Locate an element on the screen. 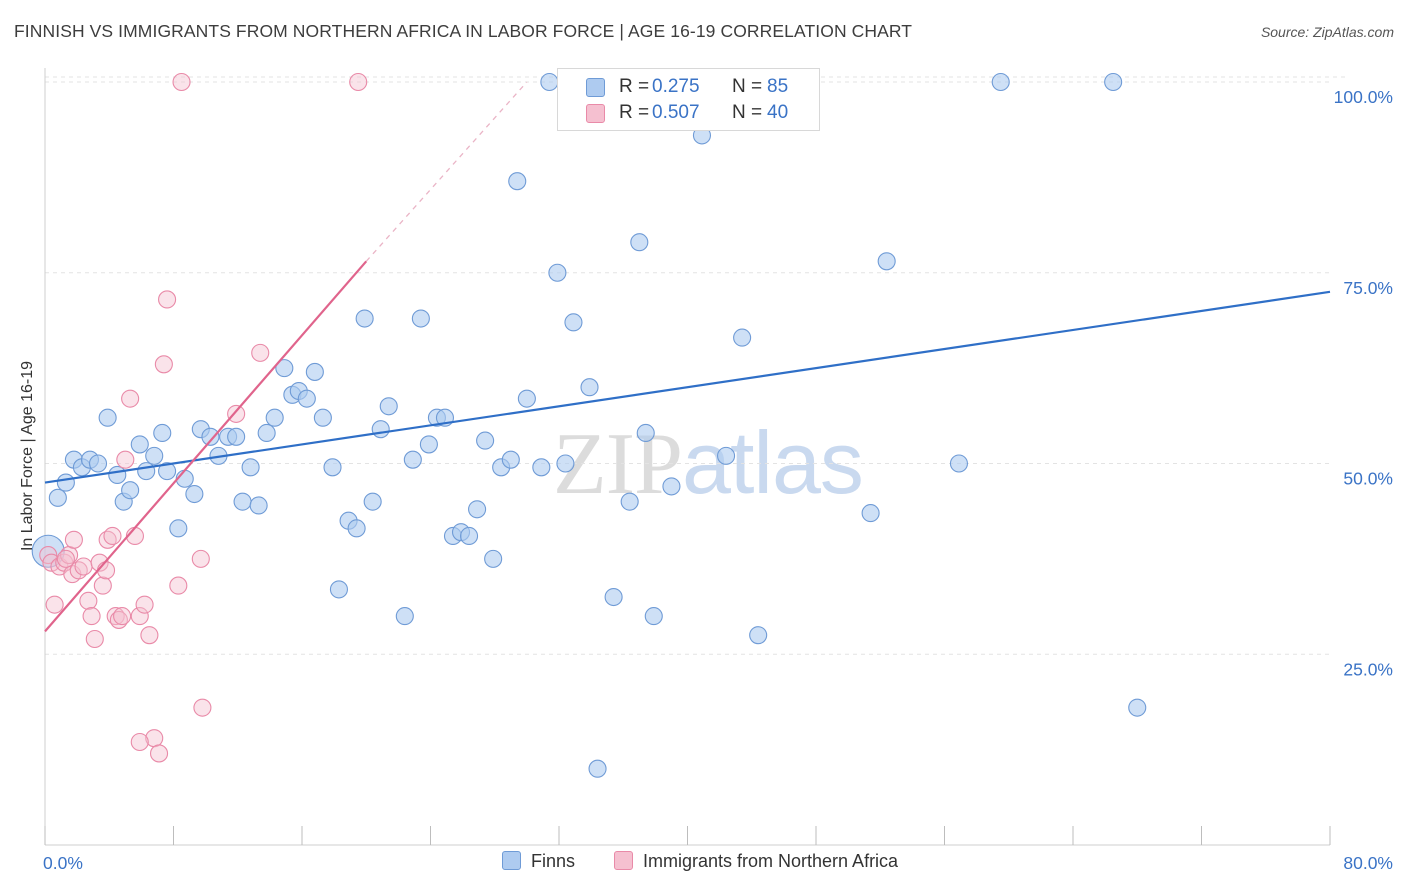  legend-item-finns: Finns is located at coordinates (538, 861).